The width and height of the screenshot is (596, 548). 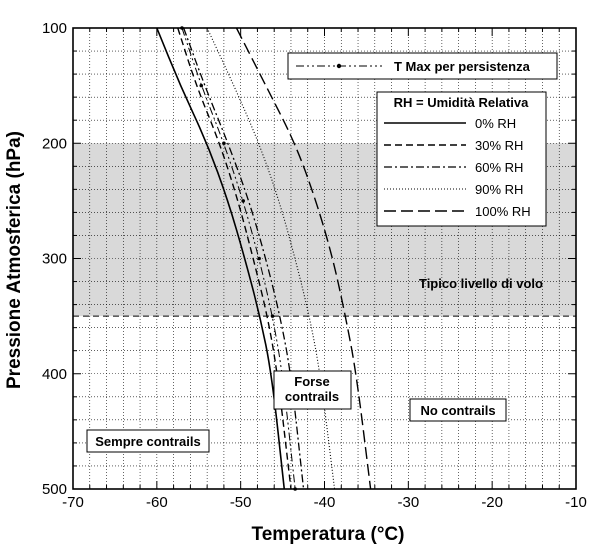 I want to click on legend-label-3: 90% RH, so click(x=499, y=189).